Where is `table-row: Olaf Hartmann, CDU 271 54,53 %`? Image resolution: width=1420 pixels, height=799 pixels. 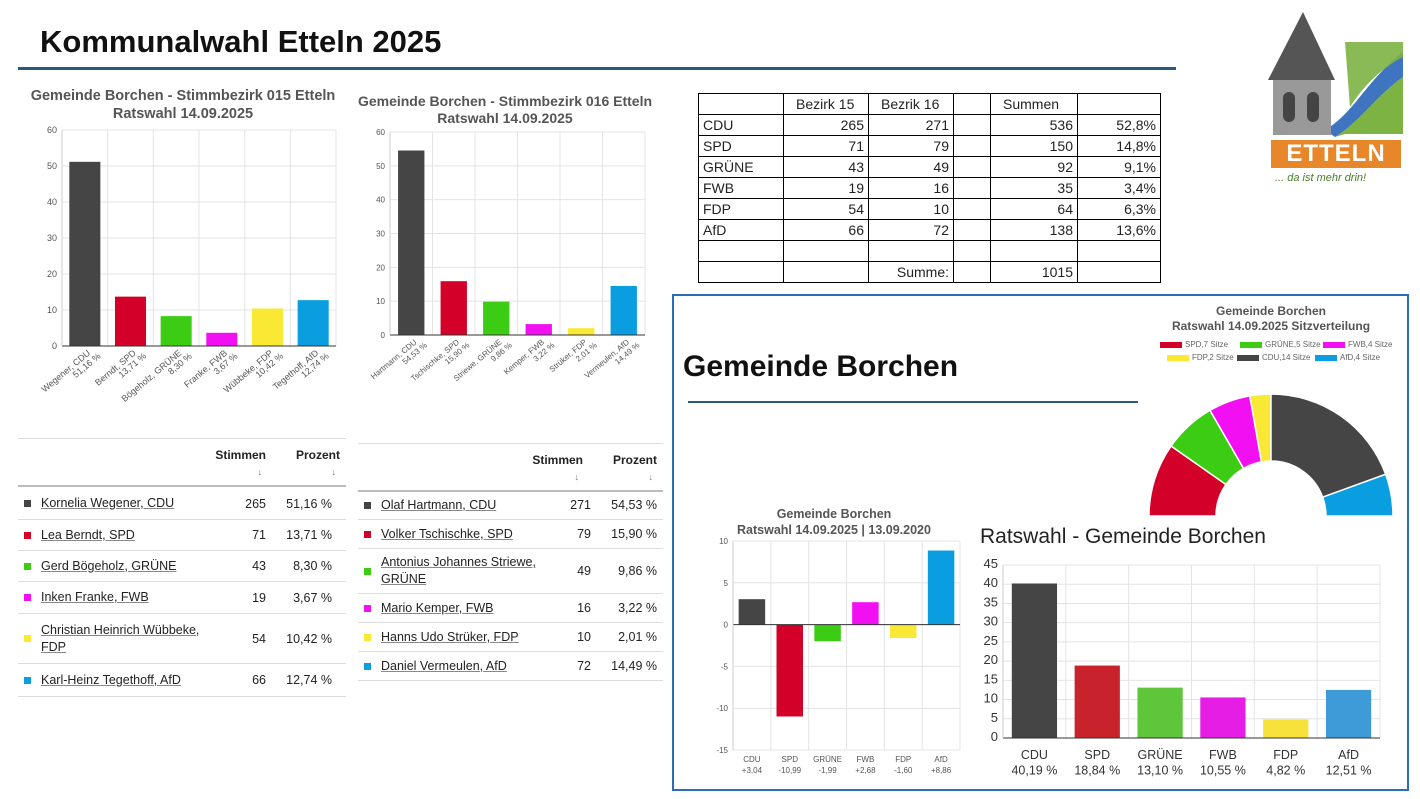
table-row: Olaf Hartmann, CDU 271 54,53 % is located at coordinates (510, 505).